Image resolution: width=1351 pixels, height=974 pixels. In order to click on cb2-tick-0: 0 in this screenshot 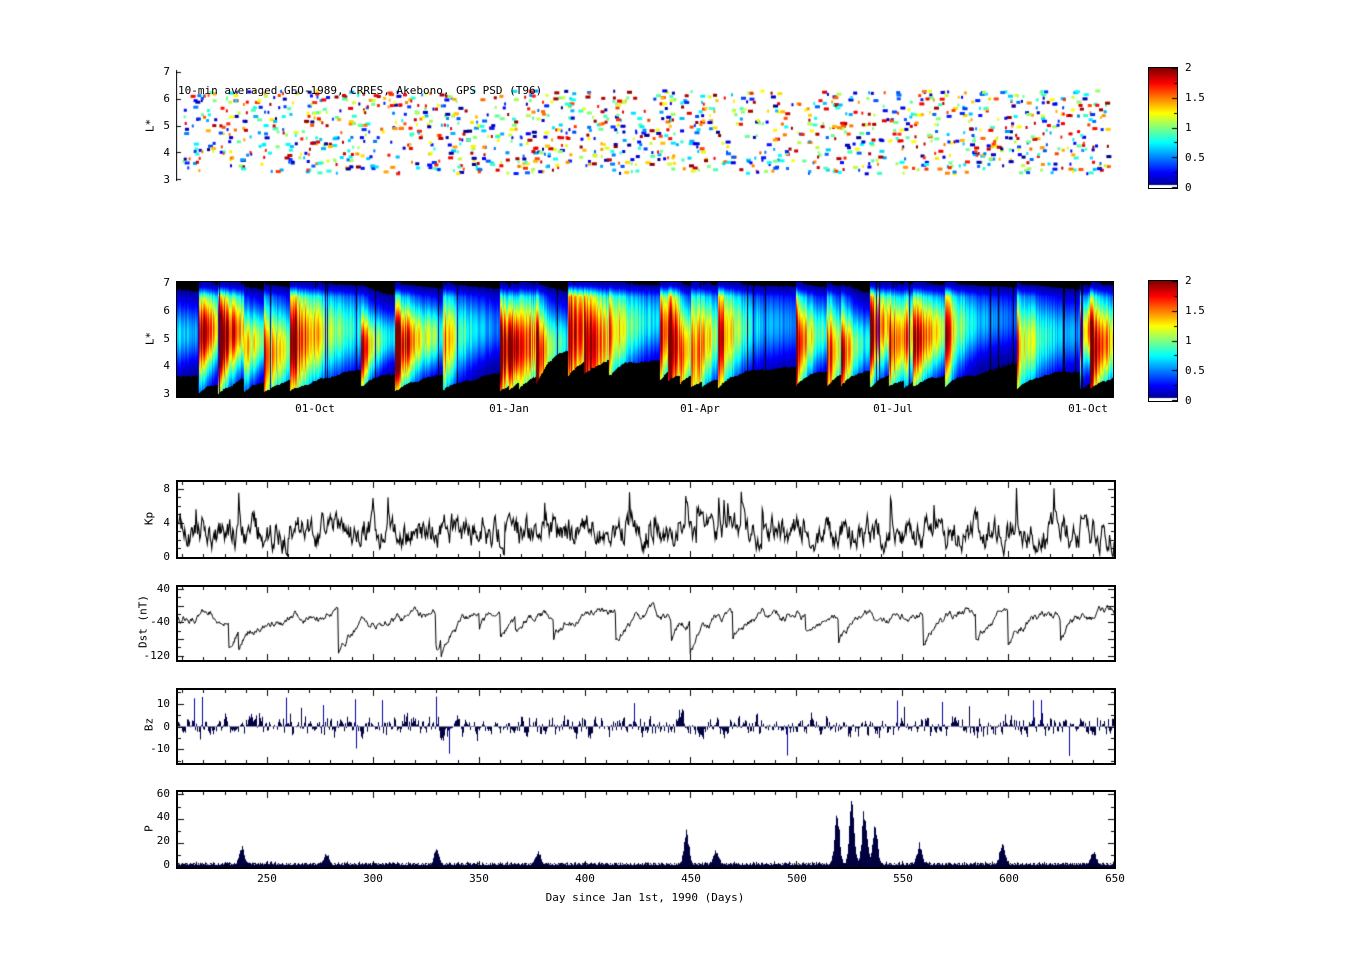, I will do `click(1188, 400)`.